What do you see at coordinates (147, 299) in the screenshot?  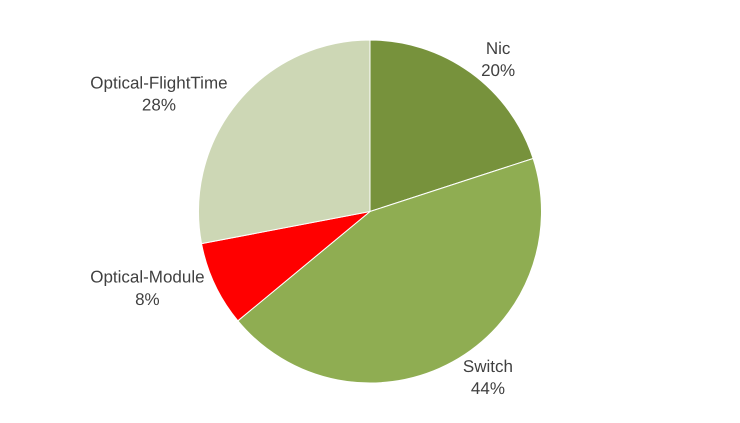 I see `data-label: 8%` at bounding box center [147, 299].